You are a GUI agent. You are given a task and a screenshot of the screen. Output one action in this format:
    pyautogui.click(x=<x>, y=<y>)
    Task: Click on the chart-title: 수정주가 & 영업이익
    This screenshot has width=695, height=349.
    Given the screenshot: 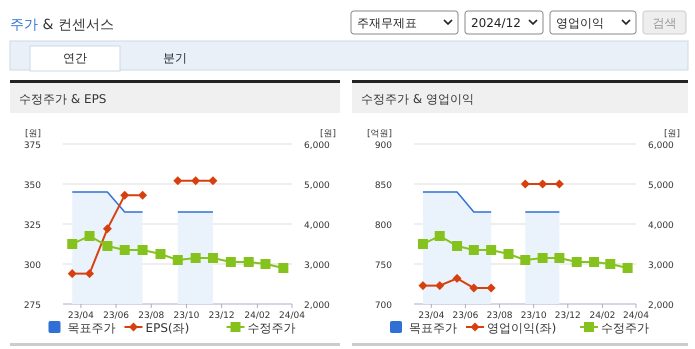 What is the action you would take?
    pyautogui.click(x=417, y=99)
    